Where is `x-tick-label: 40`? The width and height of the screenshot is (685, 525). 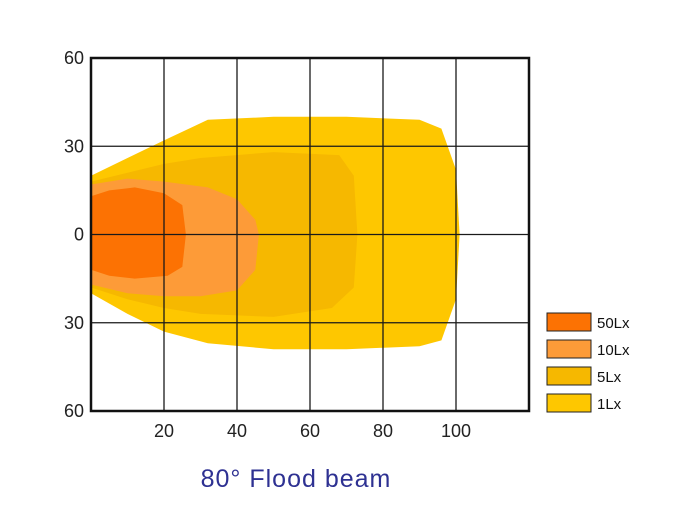 x-tick-label: 40 is located at coordinates (237, 431).